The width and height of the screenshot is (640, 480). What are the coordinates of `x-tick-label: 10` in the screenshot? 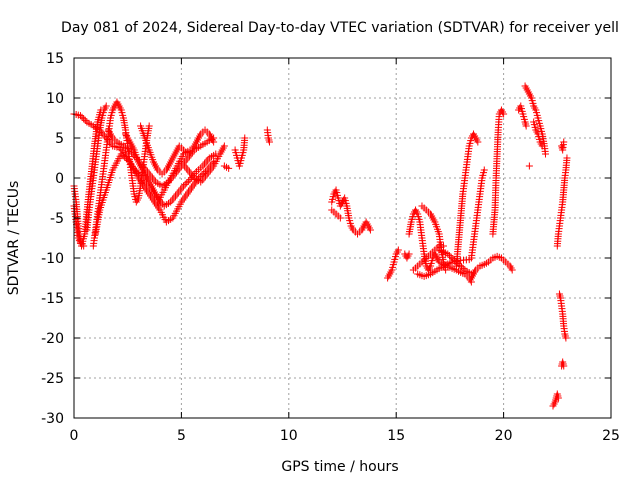 It's located at (289, 436).